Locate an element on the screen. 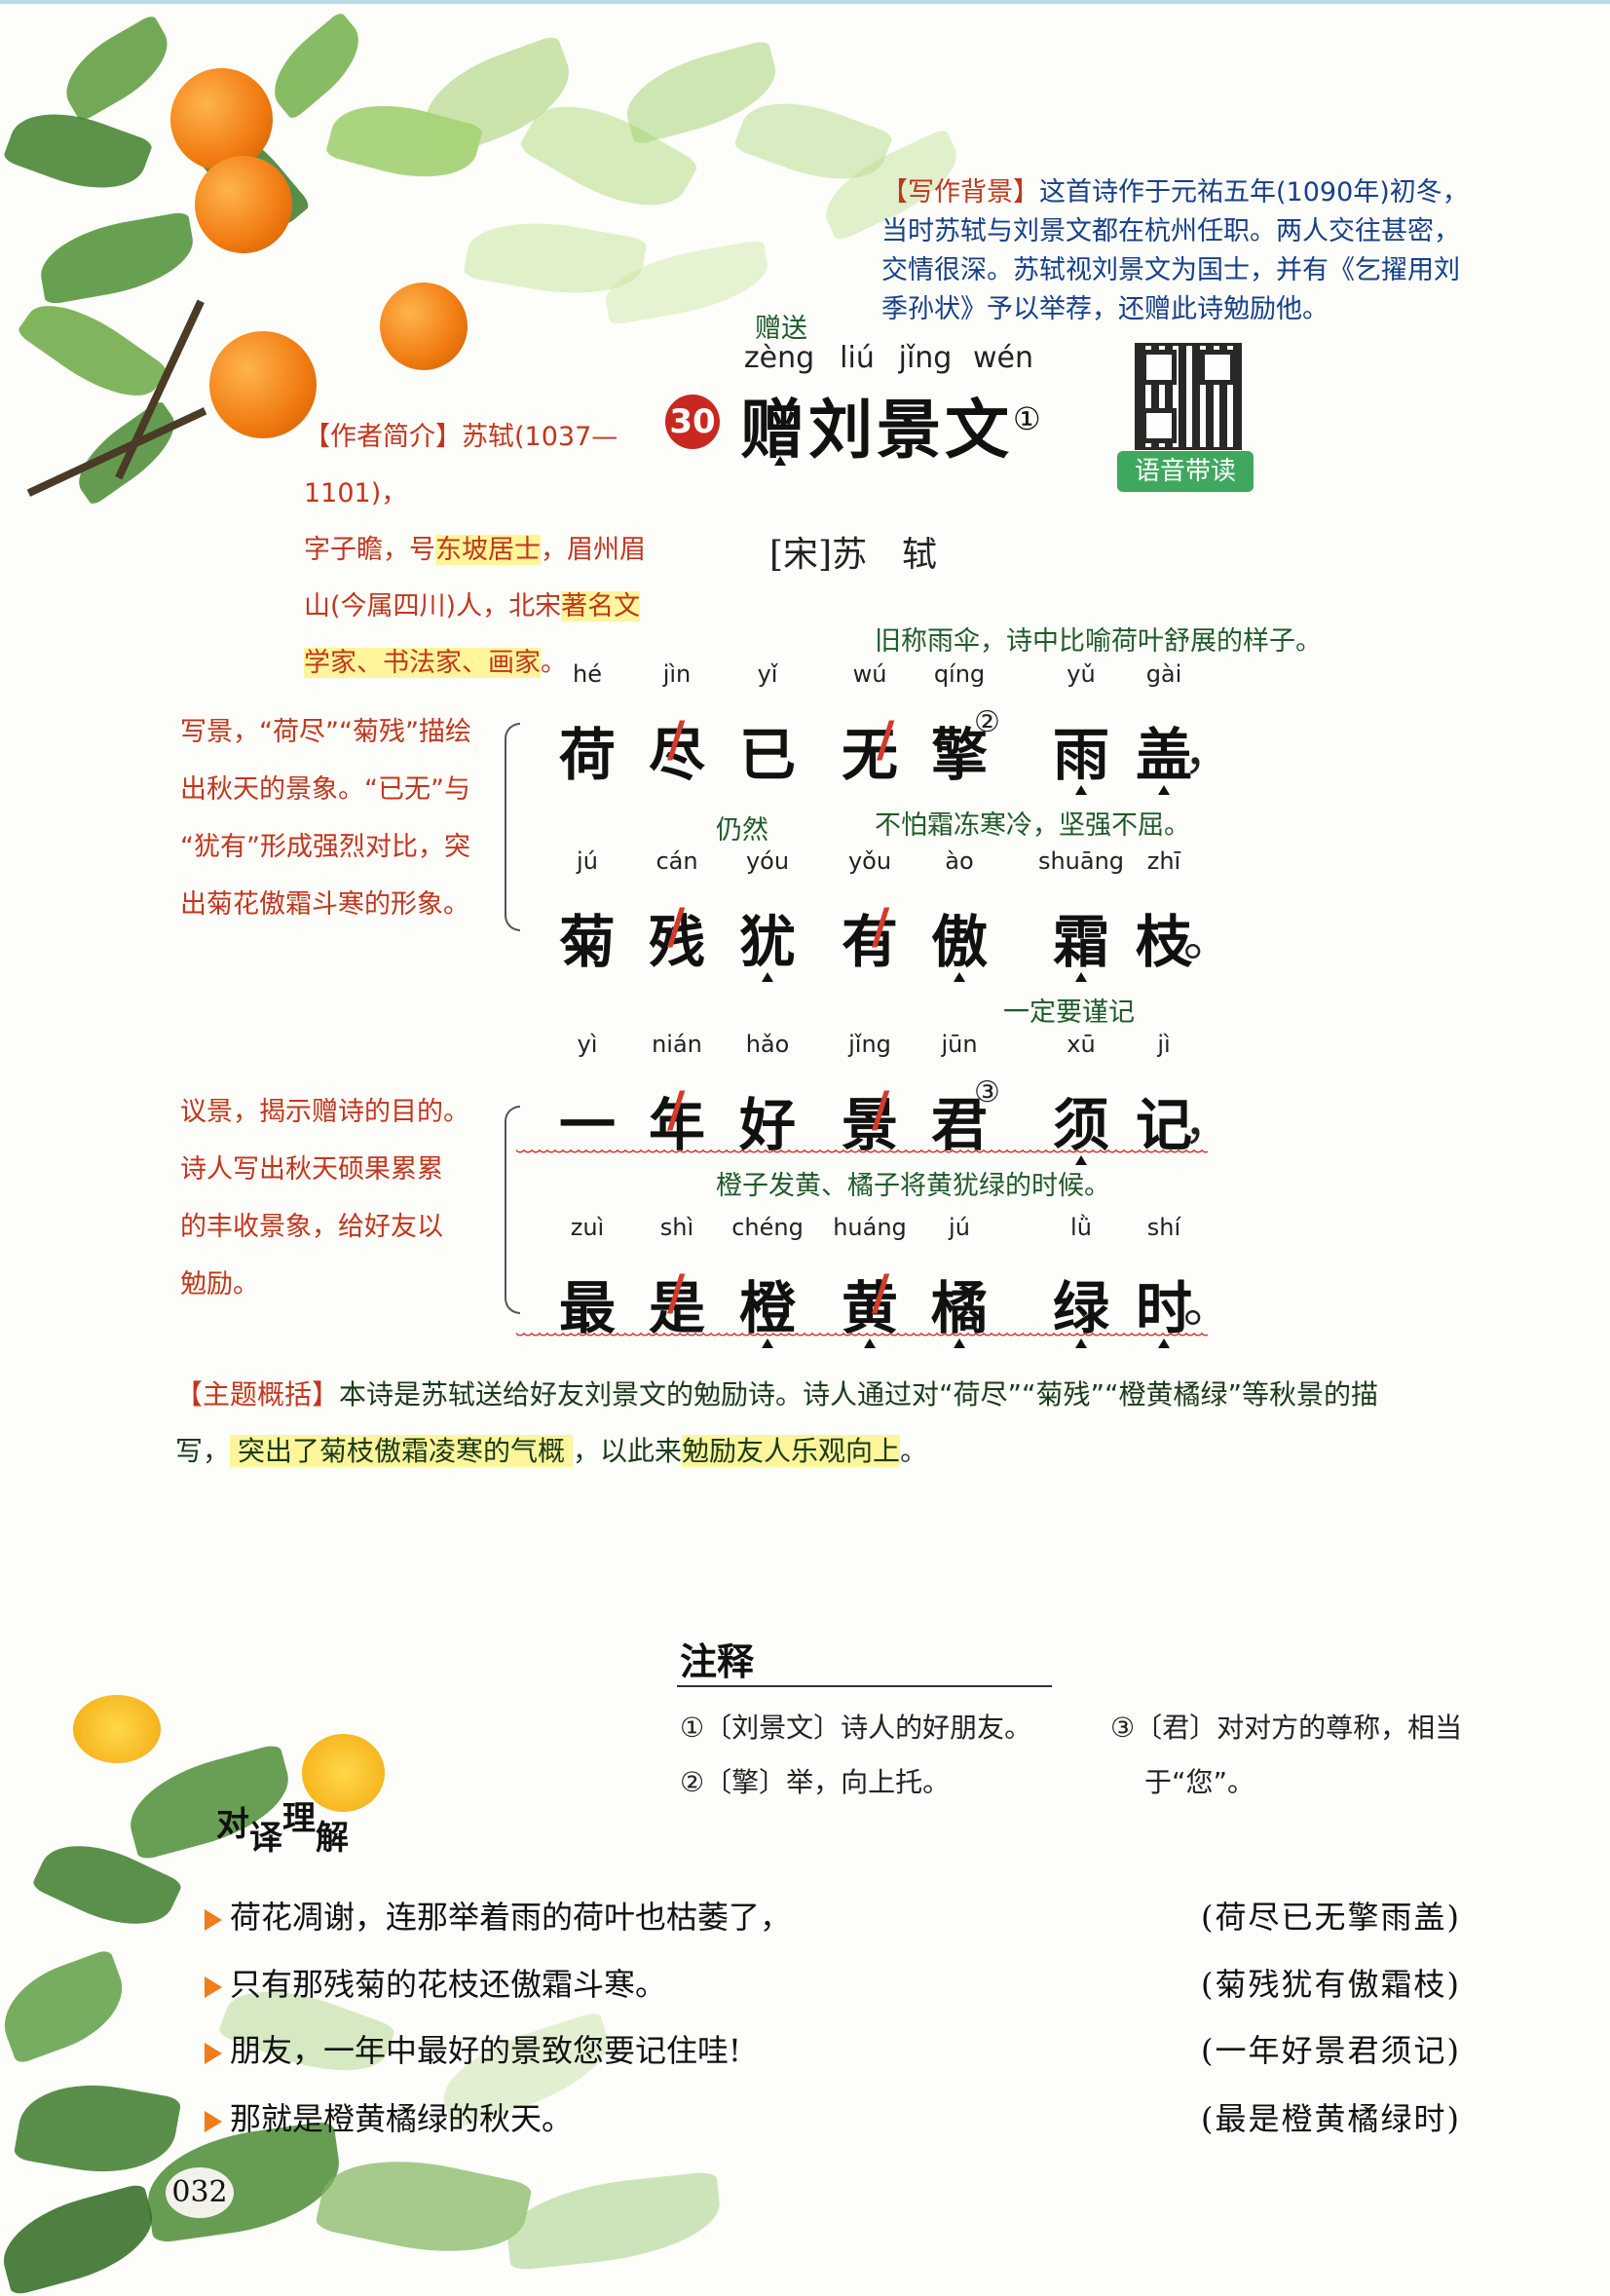 Image resolution: width=1610 pixels, height=2296 pixels. pinyin: hé is located at coordinates (587, 674).